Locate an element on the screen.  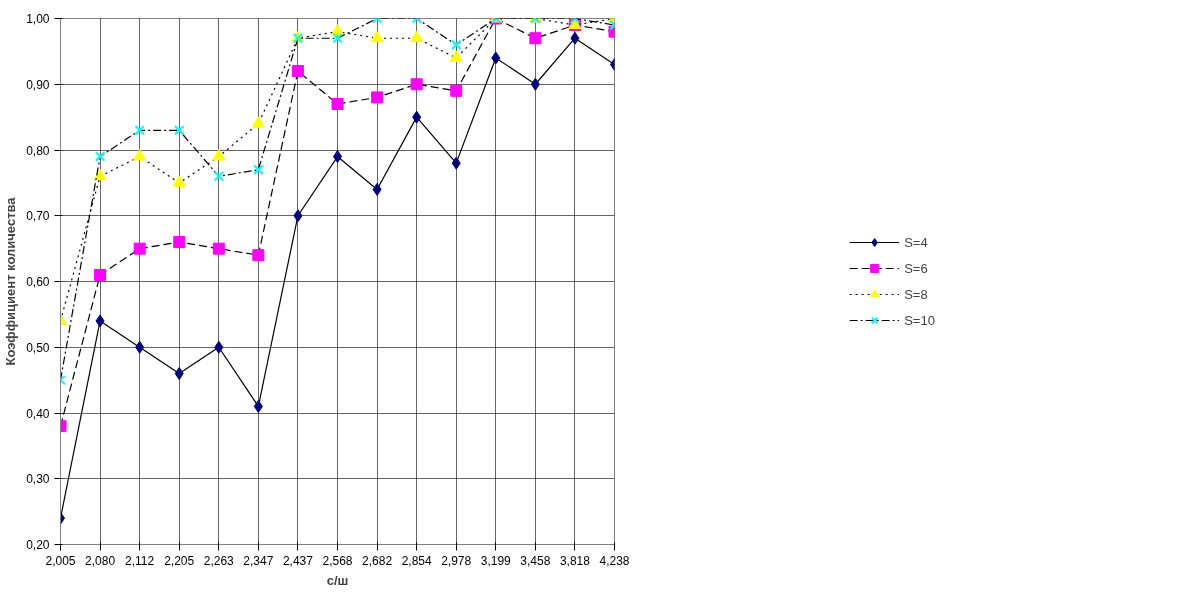
y-tick-label: 0,70 is located at coordinates (38, 216).